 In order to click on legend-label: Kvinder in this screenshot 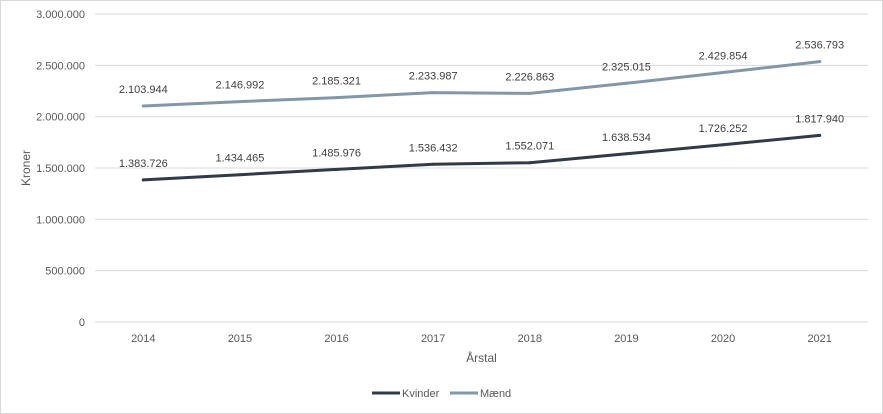, I will do `click(421, 394)`.